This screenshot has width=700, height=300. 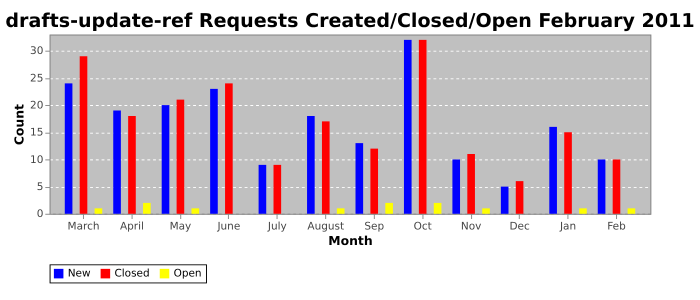 What do you see at coordinates (350, 240) in the screenshot?
I see `x-axis-title: Month` at bounding box center [350, 240].